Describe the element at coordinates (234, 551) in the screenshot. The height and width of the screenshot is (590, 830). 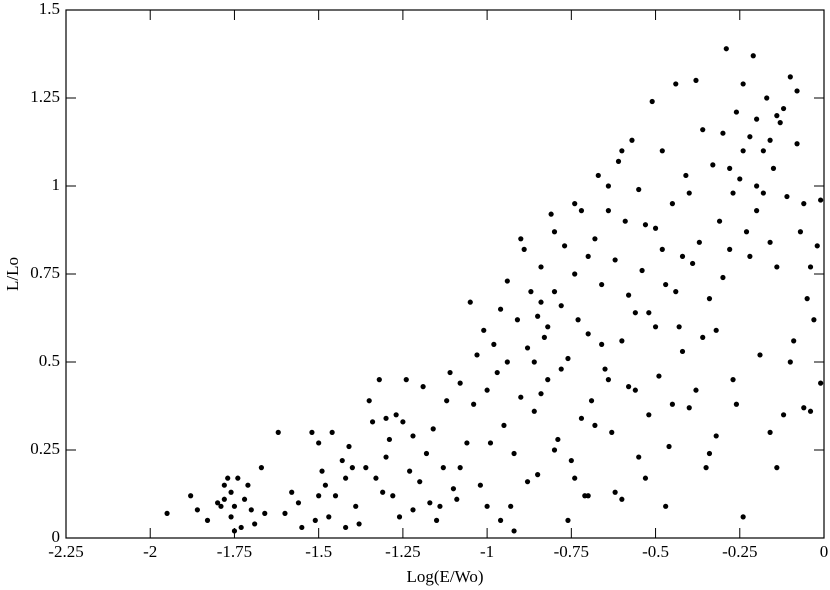
I see `x-tick-label: -1.75` at that location.